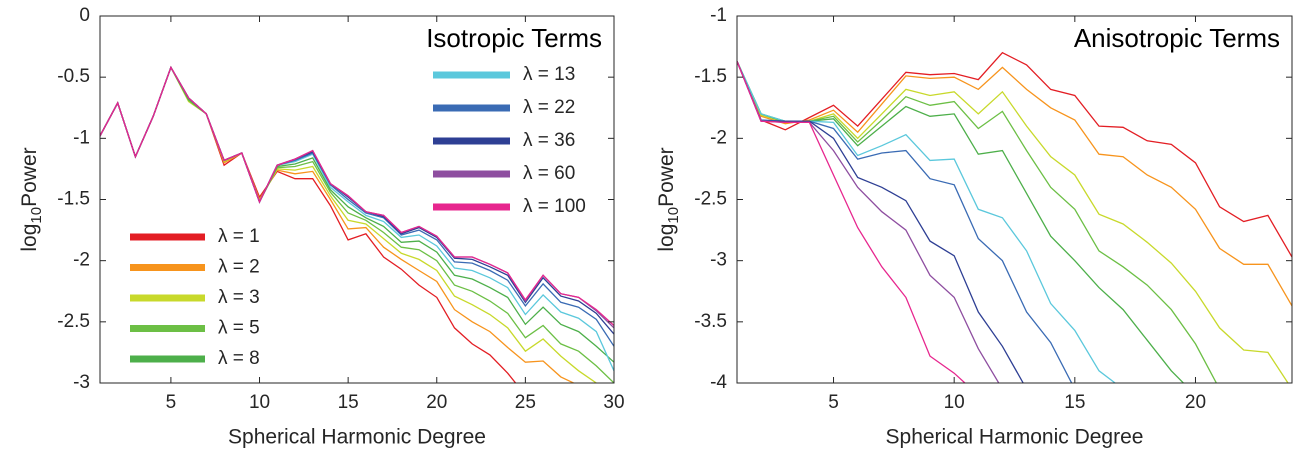 The image size is (1303, 465). Describe the element at coordinates (1177, 38) in the screenshot. I see `chart-title: Anisotropic Terms` at that location.